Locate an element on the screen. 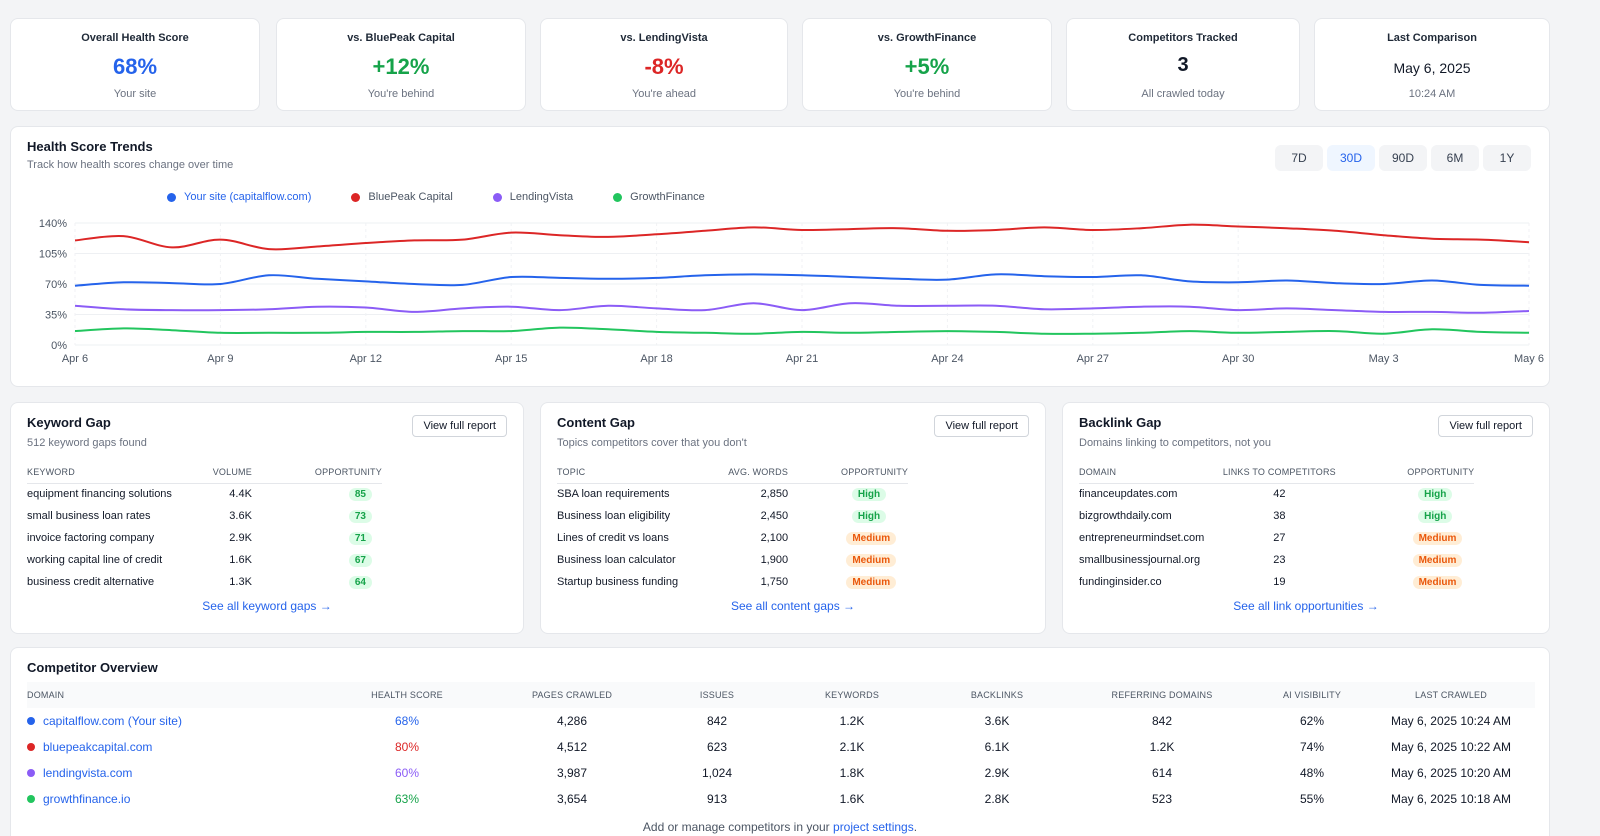 The height and width of the screenshot is (836, 1600). col-header-pages-crawled: PAGES CRAWLED is located at coordinates (572, 695).